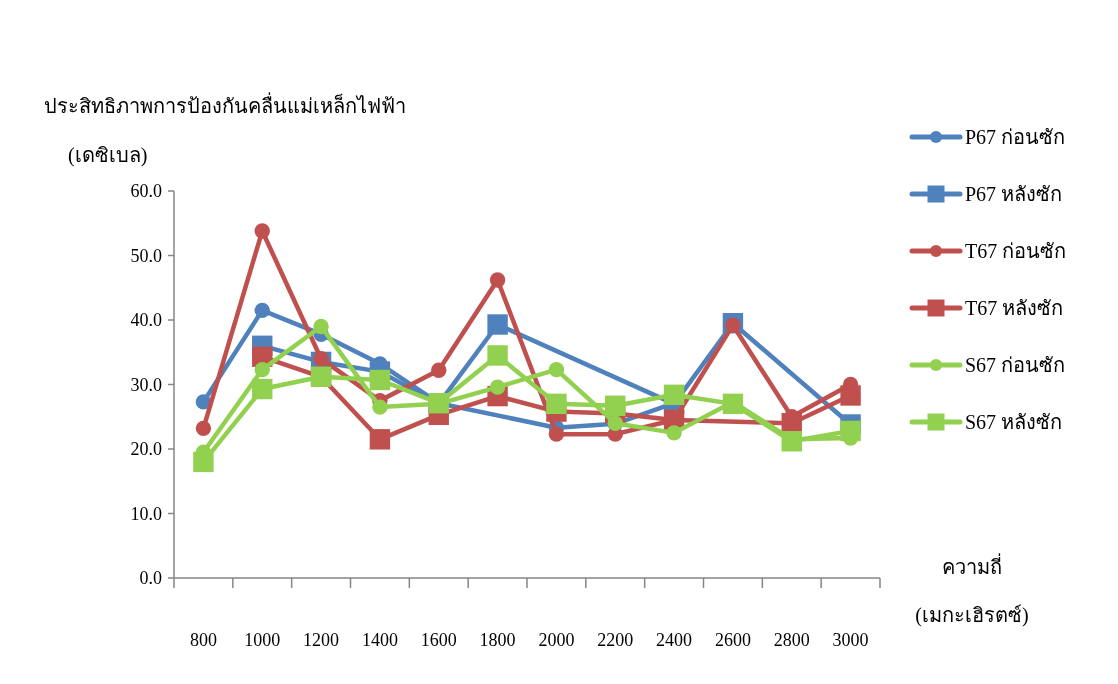 The image size is (1118, 684). Describe the element at coordinates (1016, 251) in the screenshot. I see `legend-label: T67 ก่อนซัก` at that location.